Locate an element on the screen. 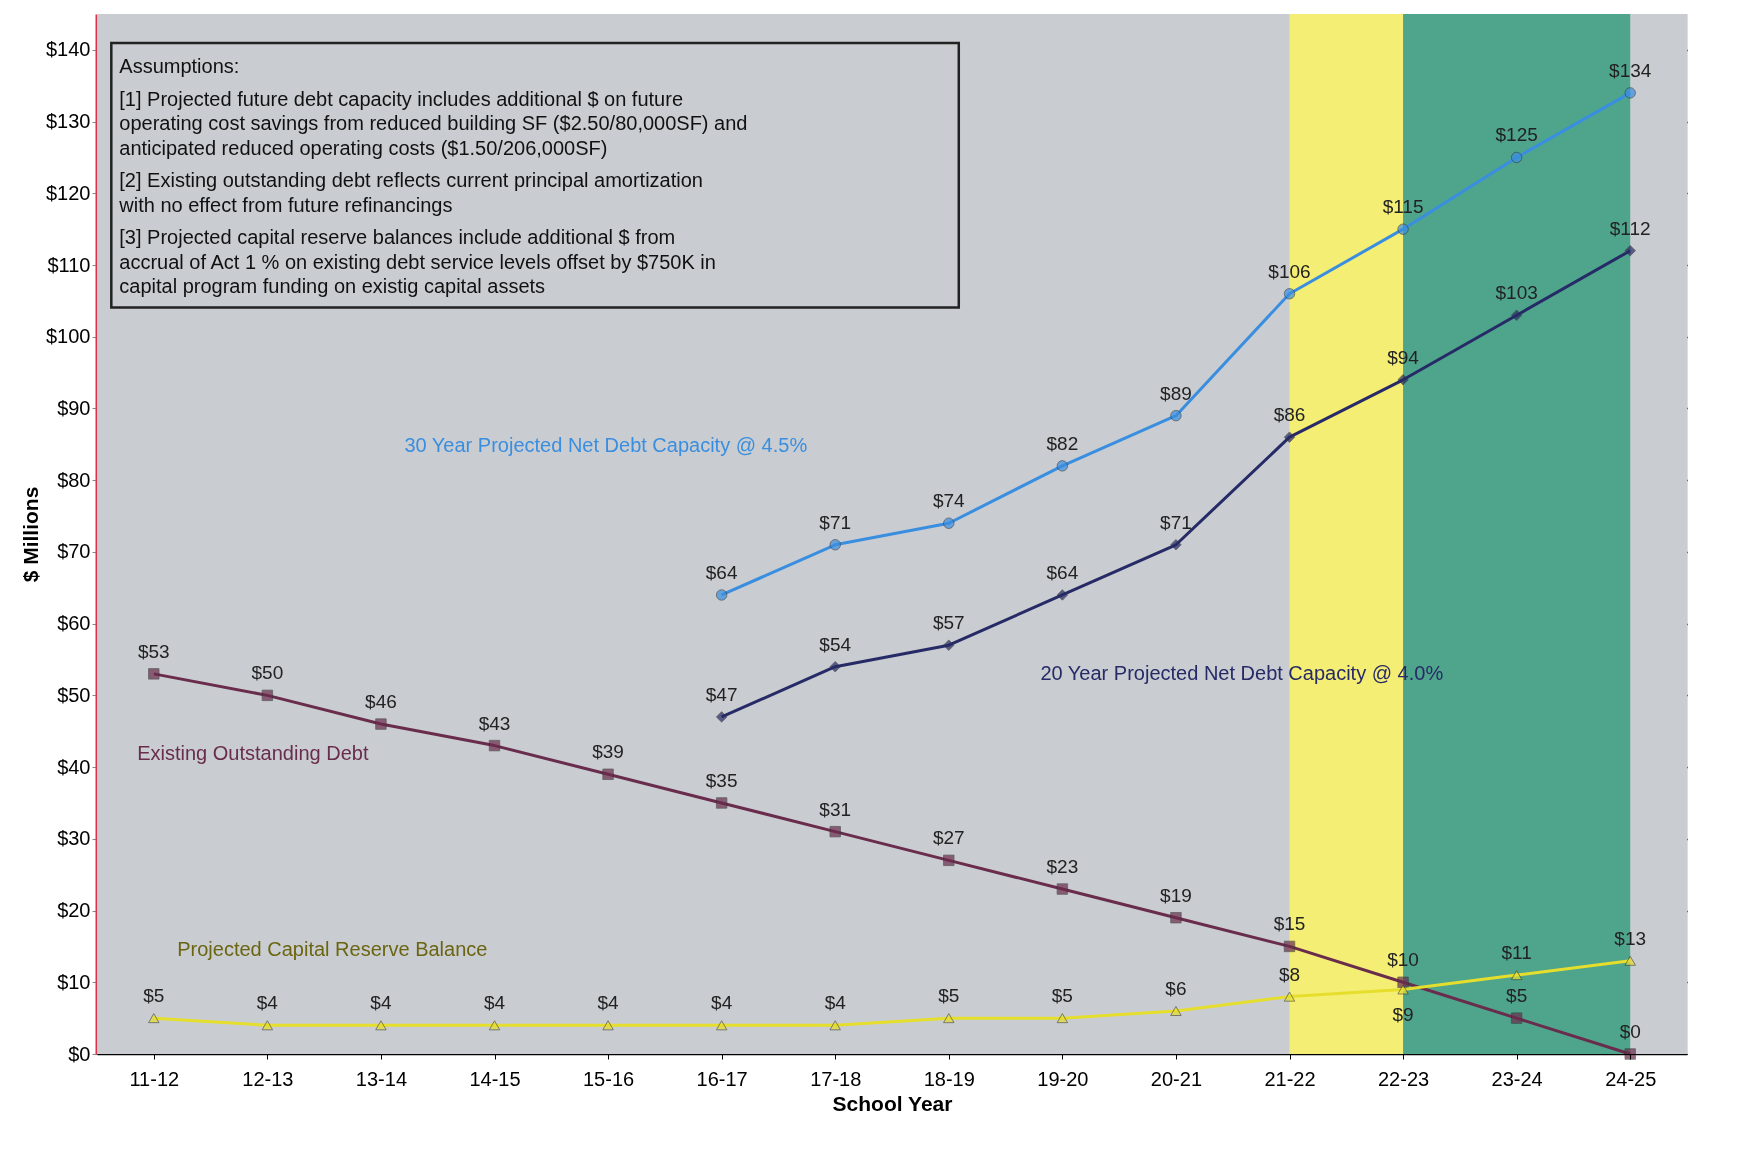 The width and height of the screenshot is (1760, 1170). x-tick-label: 17-18 is located at coordinates (836, 1078).